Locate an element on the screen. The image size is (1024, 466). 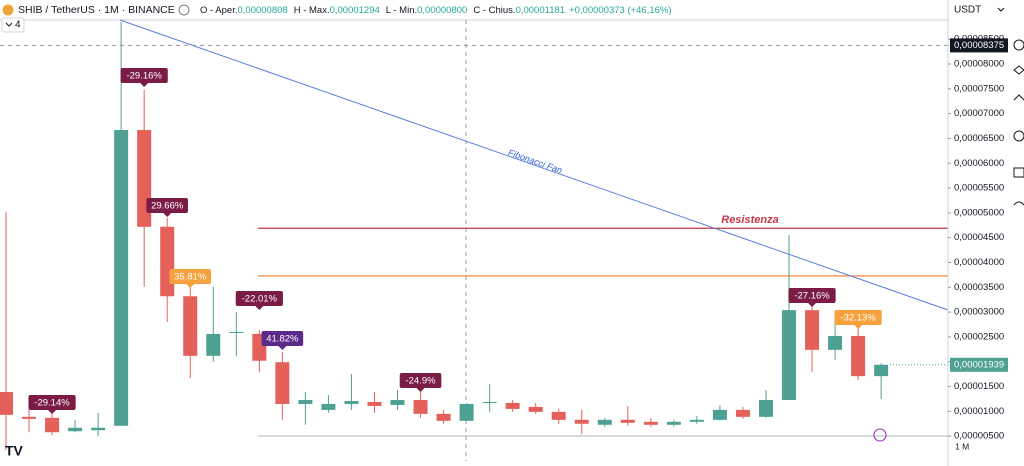
ohlc-label: H - Max. is located at coordinates (312, 10).